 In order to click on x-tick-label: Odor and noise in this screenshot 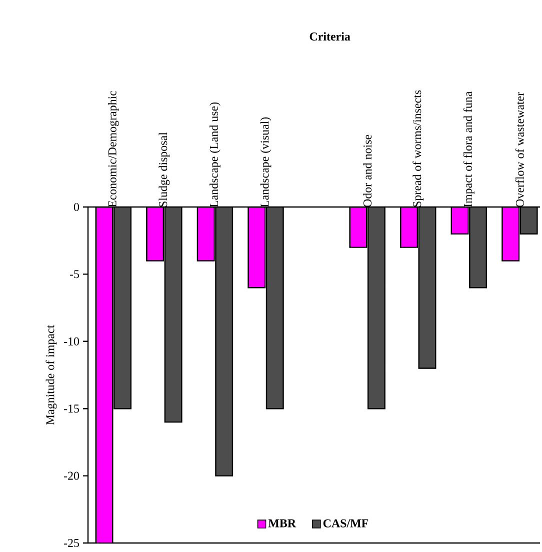, I will do `click(367, 170)`.